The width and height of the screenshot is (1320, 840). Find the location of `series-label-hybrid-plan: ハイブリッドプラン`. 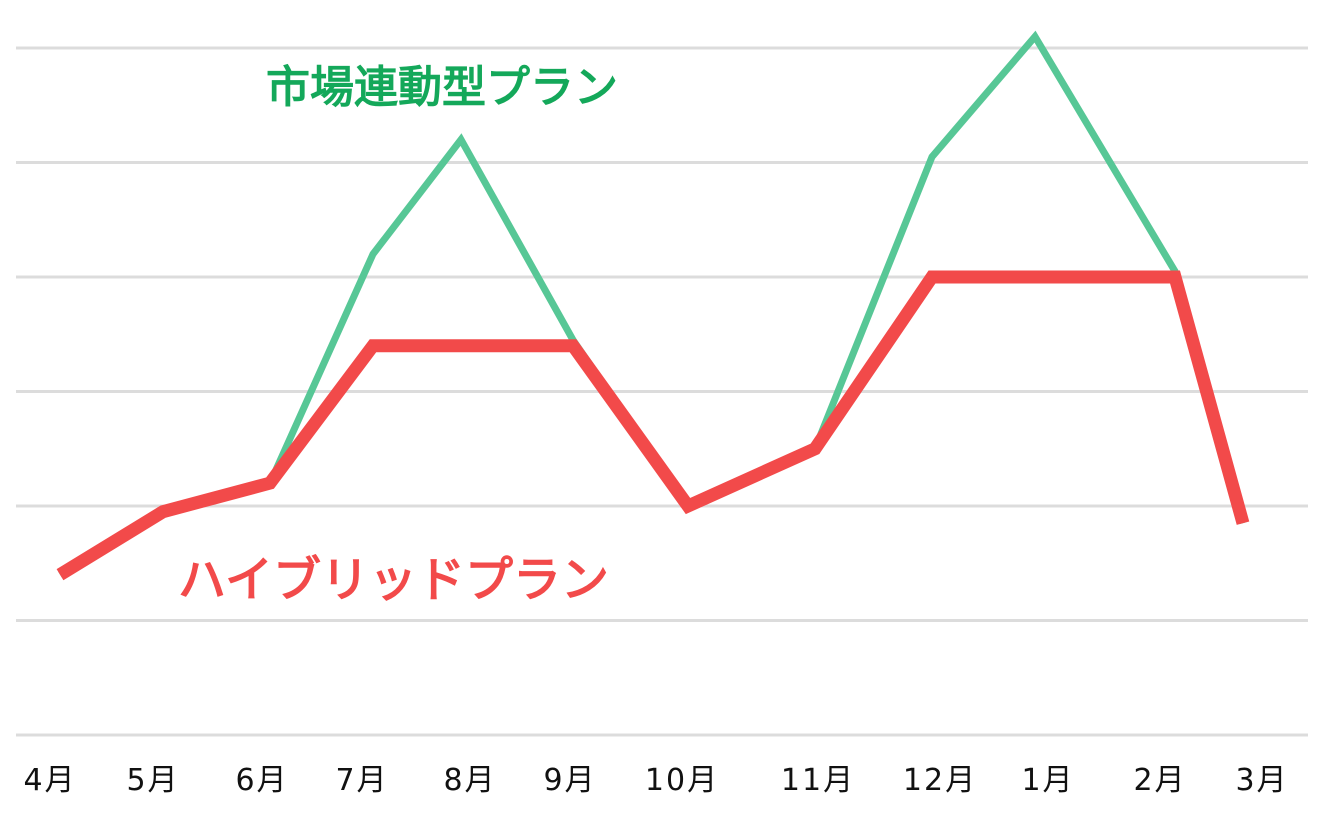

series-label-hybrid-plan: ハイブリッドプラン is located at coordinates (393, 580).